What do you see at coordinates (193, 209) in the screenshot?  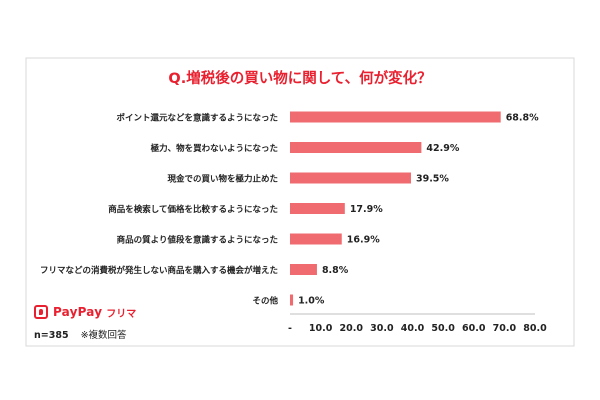 I see `category-label: 商品を検索して価格を比較するようになった` at bounding box center [193, 209].